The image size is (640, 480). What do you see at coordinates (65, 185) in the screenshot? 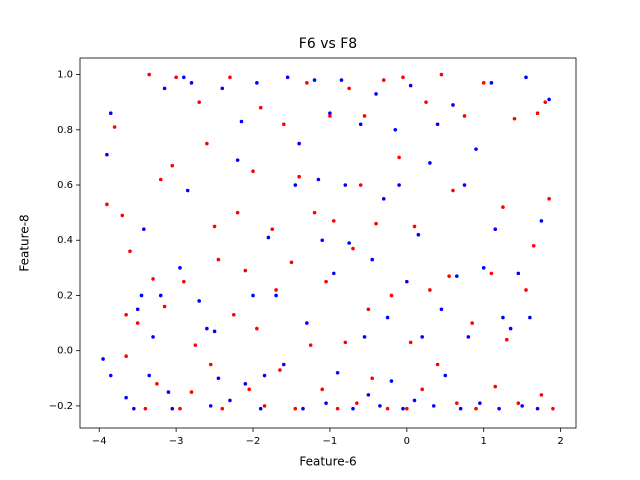
I see `y-tick-label: 0.6` at bounding box center [65, 185].